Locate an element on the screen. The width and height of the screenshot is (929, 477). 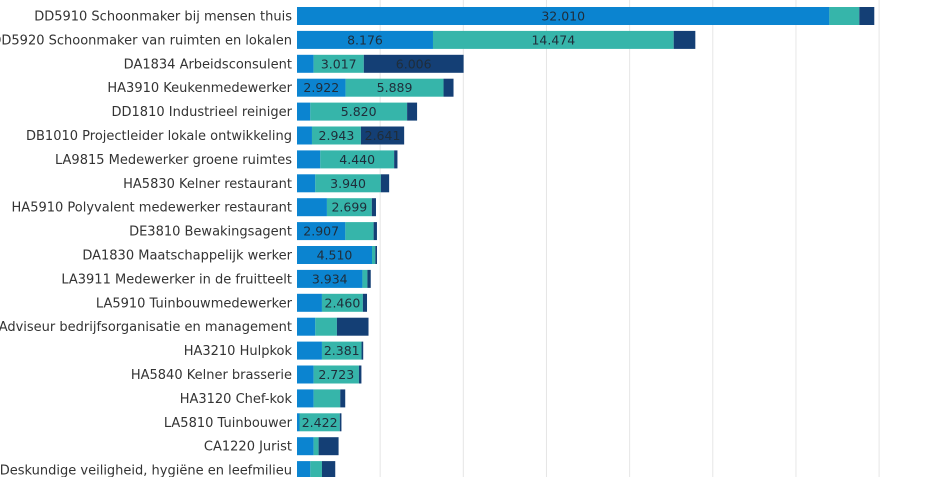
category-label: HA5910 Polyvalent medewerker restaurant is located at coordinates (152, 208).